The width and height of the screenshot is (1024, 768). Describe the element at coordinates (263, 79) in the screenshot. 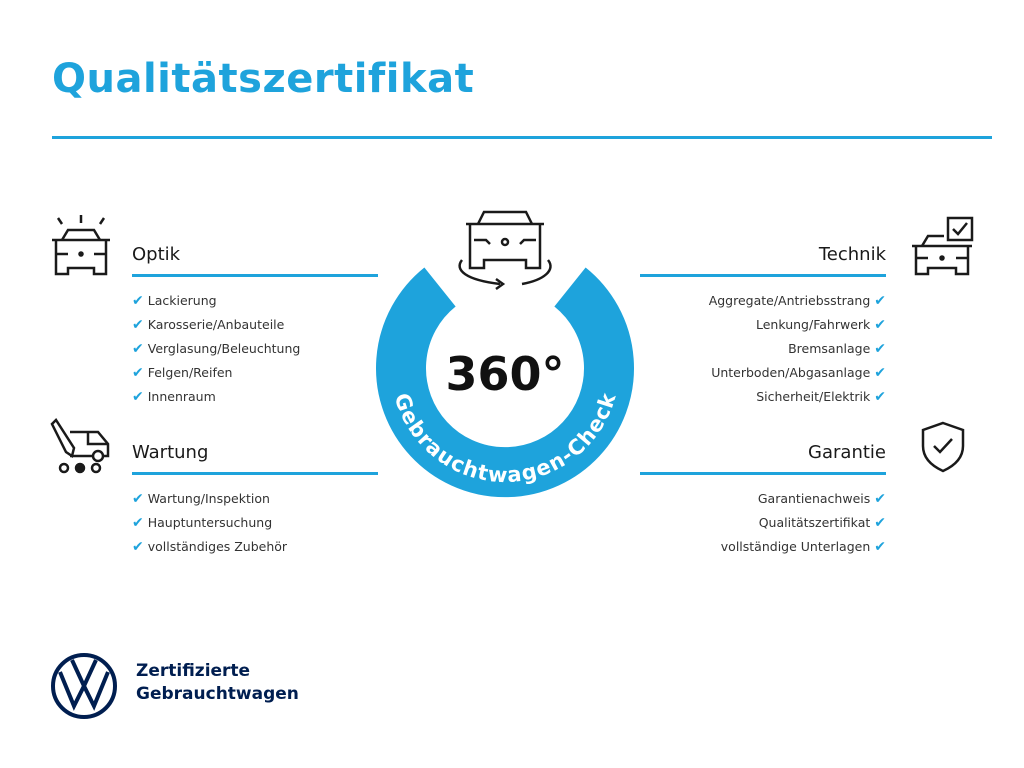

I see `page-title: Qualitätszertifikat` at that location.